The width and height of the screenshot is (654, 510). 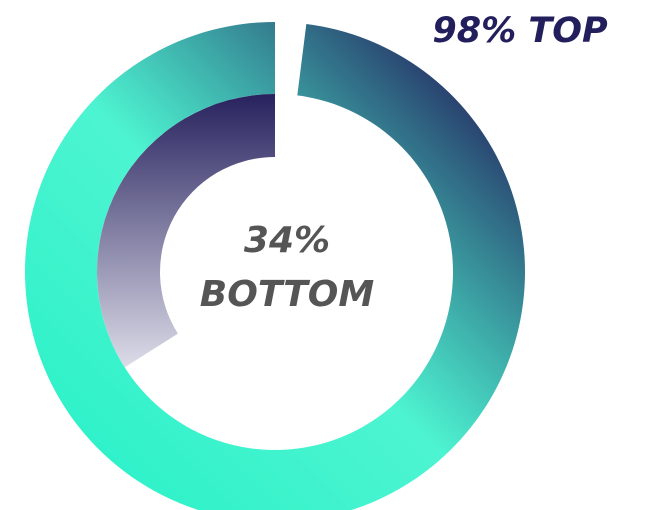 I want to click on outer-label: 98% TOP, so click(x=520, y=31).